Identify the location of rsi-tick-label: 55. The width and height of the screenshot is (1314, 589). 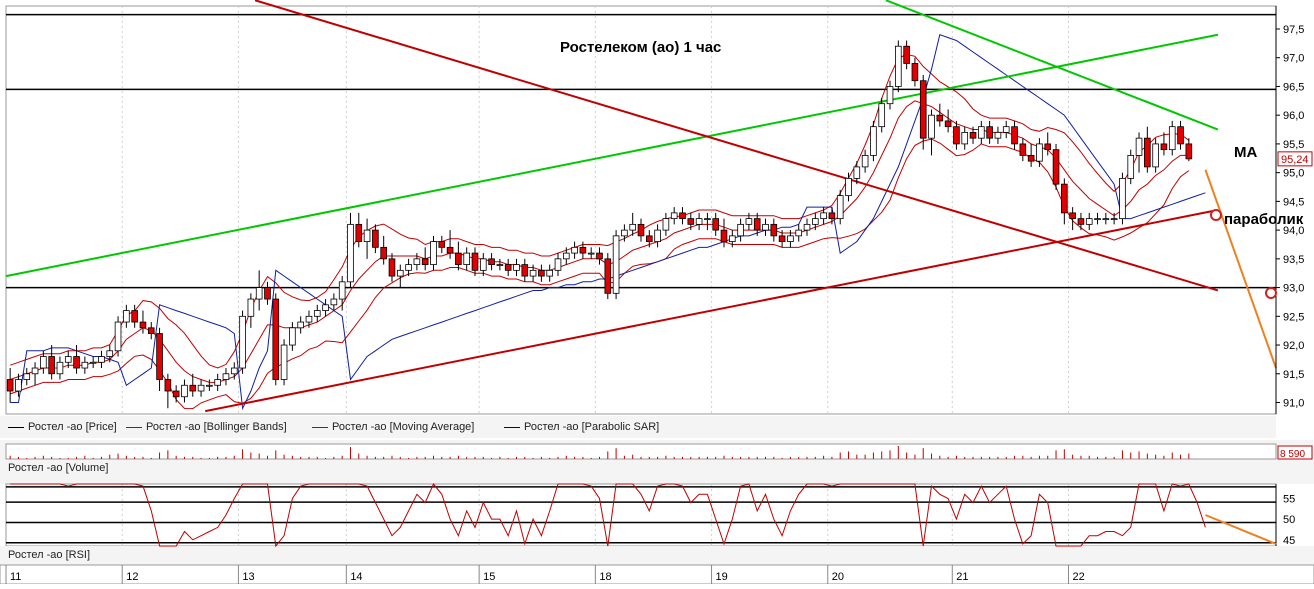
(1289, 499).